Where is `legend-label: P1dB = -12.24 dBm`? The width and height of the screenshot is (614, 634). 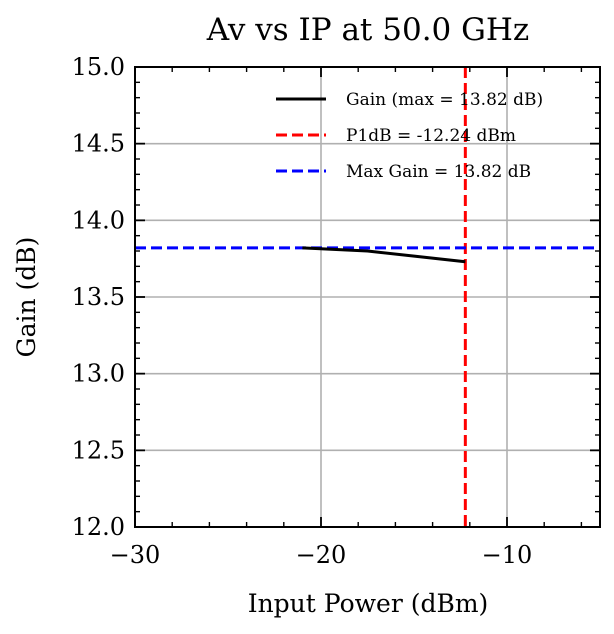 legend-label: P1dB = -12.24 dBm is located at coordinates (431, 136).